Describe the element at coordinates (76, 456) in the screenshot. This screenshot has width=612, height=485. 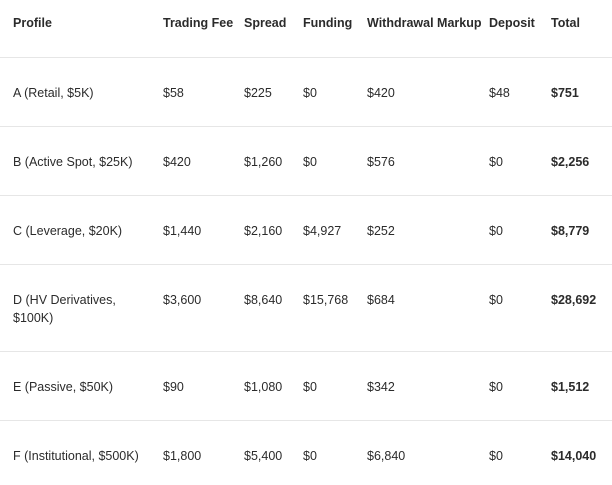
I see `table-cell: F (Institutional, $500K)` at that location.